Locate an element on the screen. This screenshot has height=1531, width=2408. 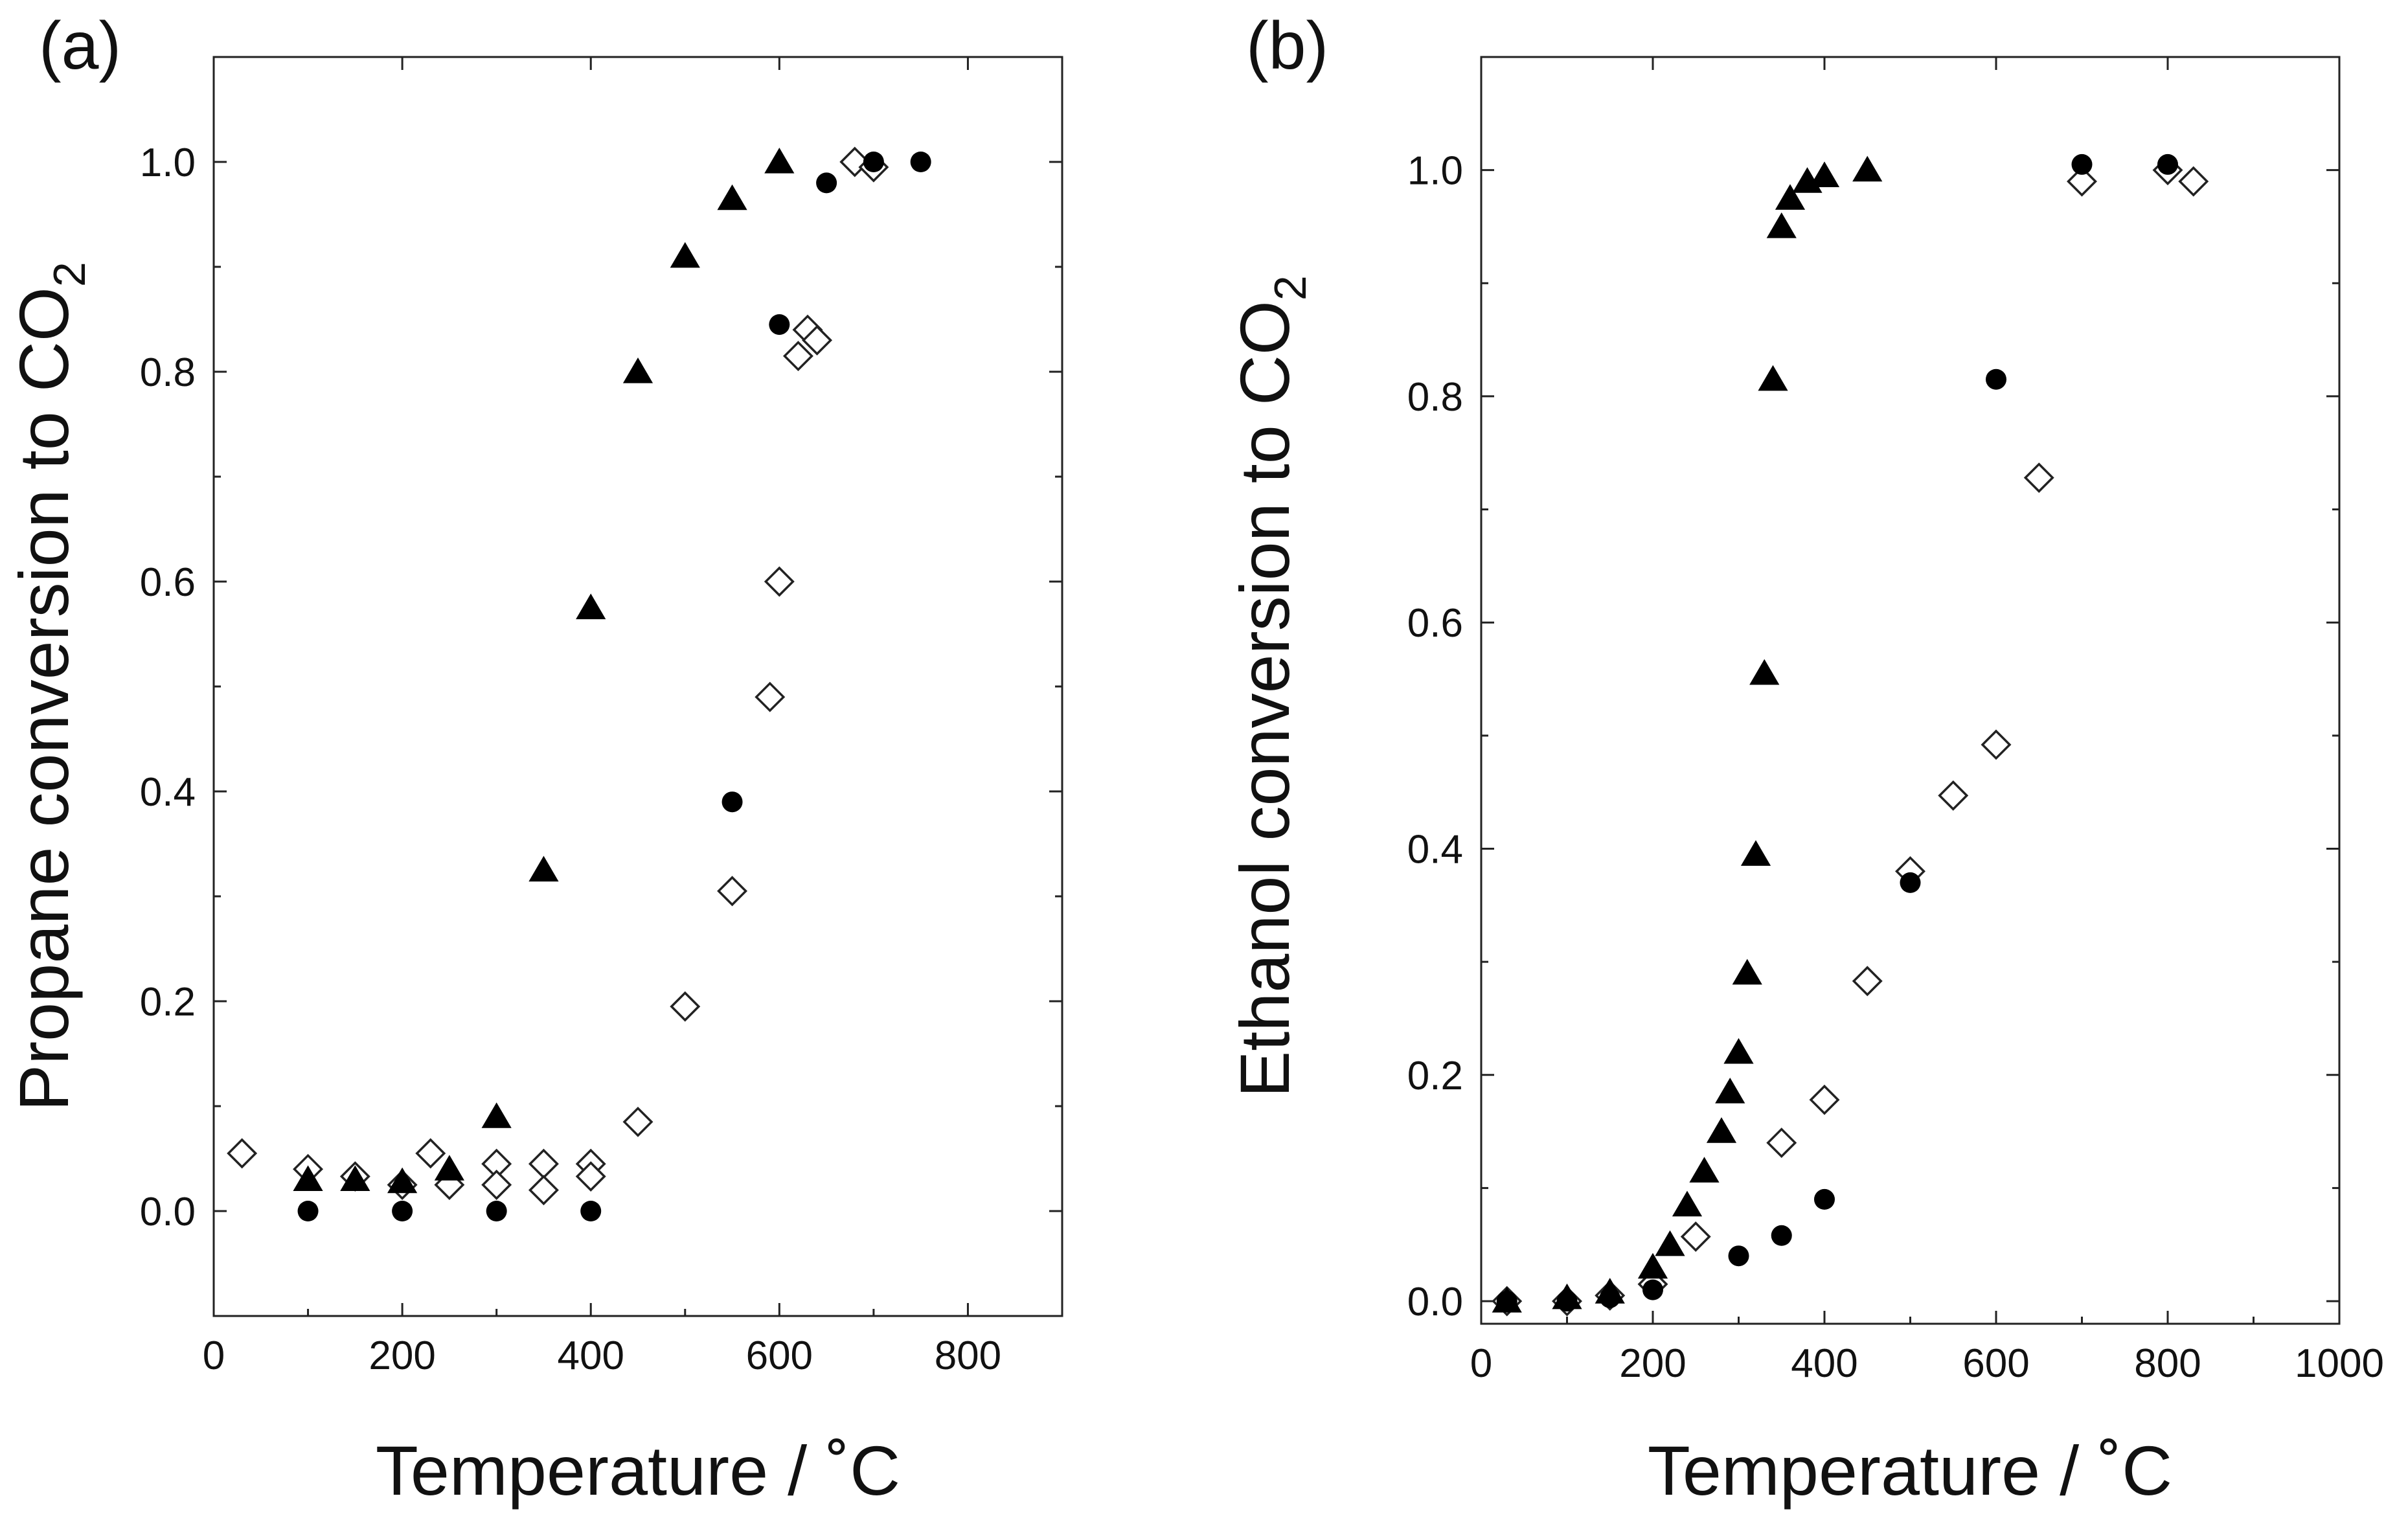
panel-b-y-tick-label: 0.0 is located at coordinates (1435, 1302).